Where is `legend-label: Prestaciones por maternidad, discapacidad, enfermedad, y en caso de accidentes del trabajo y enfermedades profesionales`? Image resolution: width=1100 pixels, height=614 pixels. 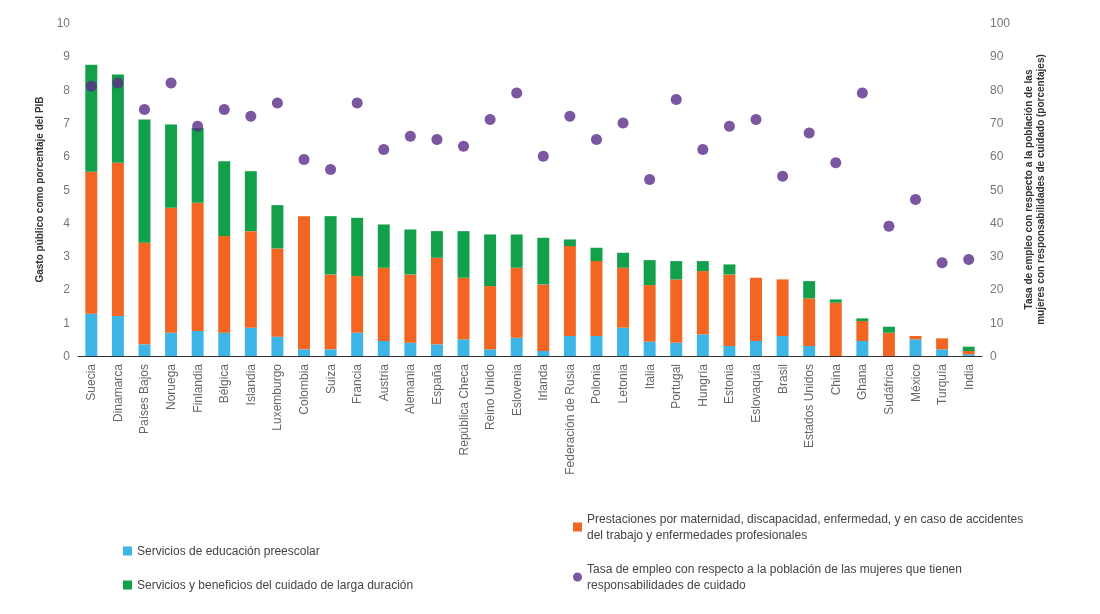 legend-label: Prestaciones por maternidad, discapacidad, enfermedad, y en caso de accidentes del trabajo y enfermedades profesionales is located at coordinates (807, 527).